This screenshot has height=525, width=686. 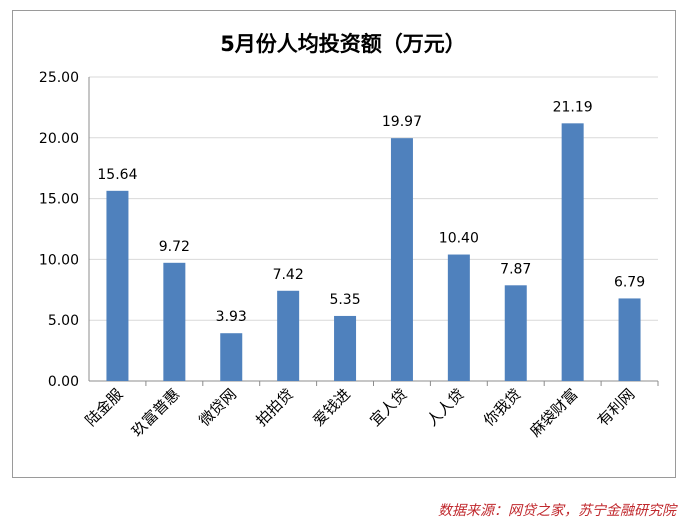 I want to click on y-tick-label: 20.00, so click(x=59, y=139).